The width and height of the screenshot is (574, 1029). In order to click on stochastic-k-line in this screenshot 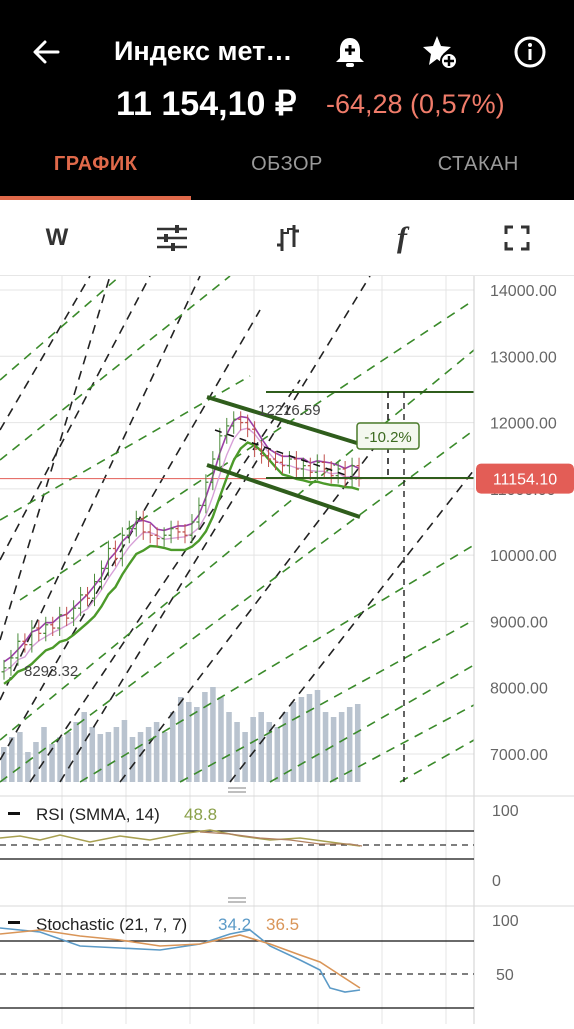, I will do `click(180, 960)`.